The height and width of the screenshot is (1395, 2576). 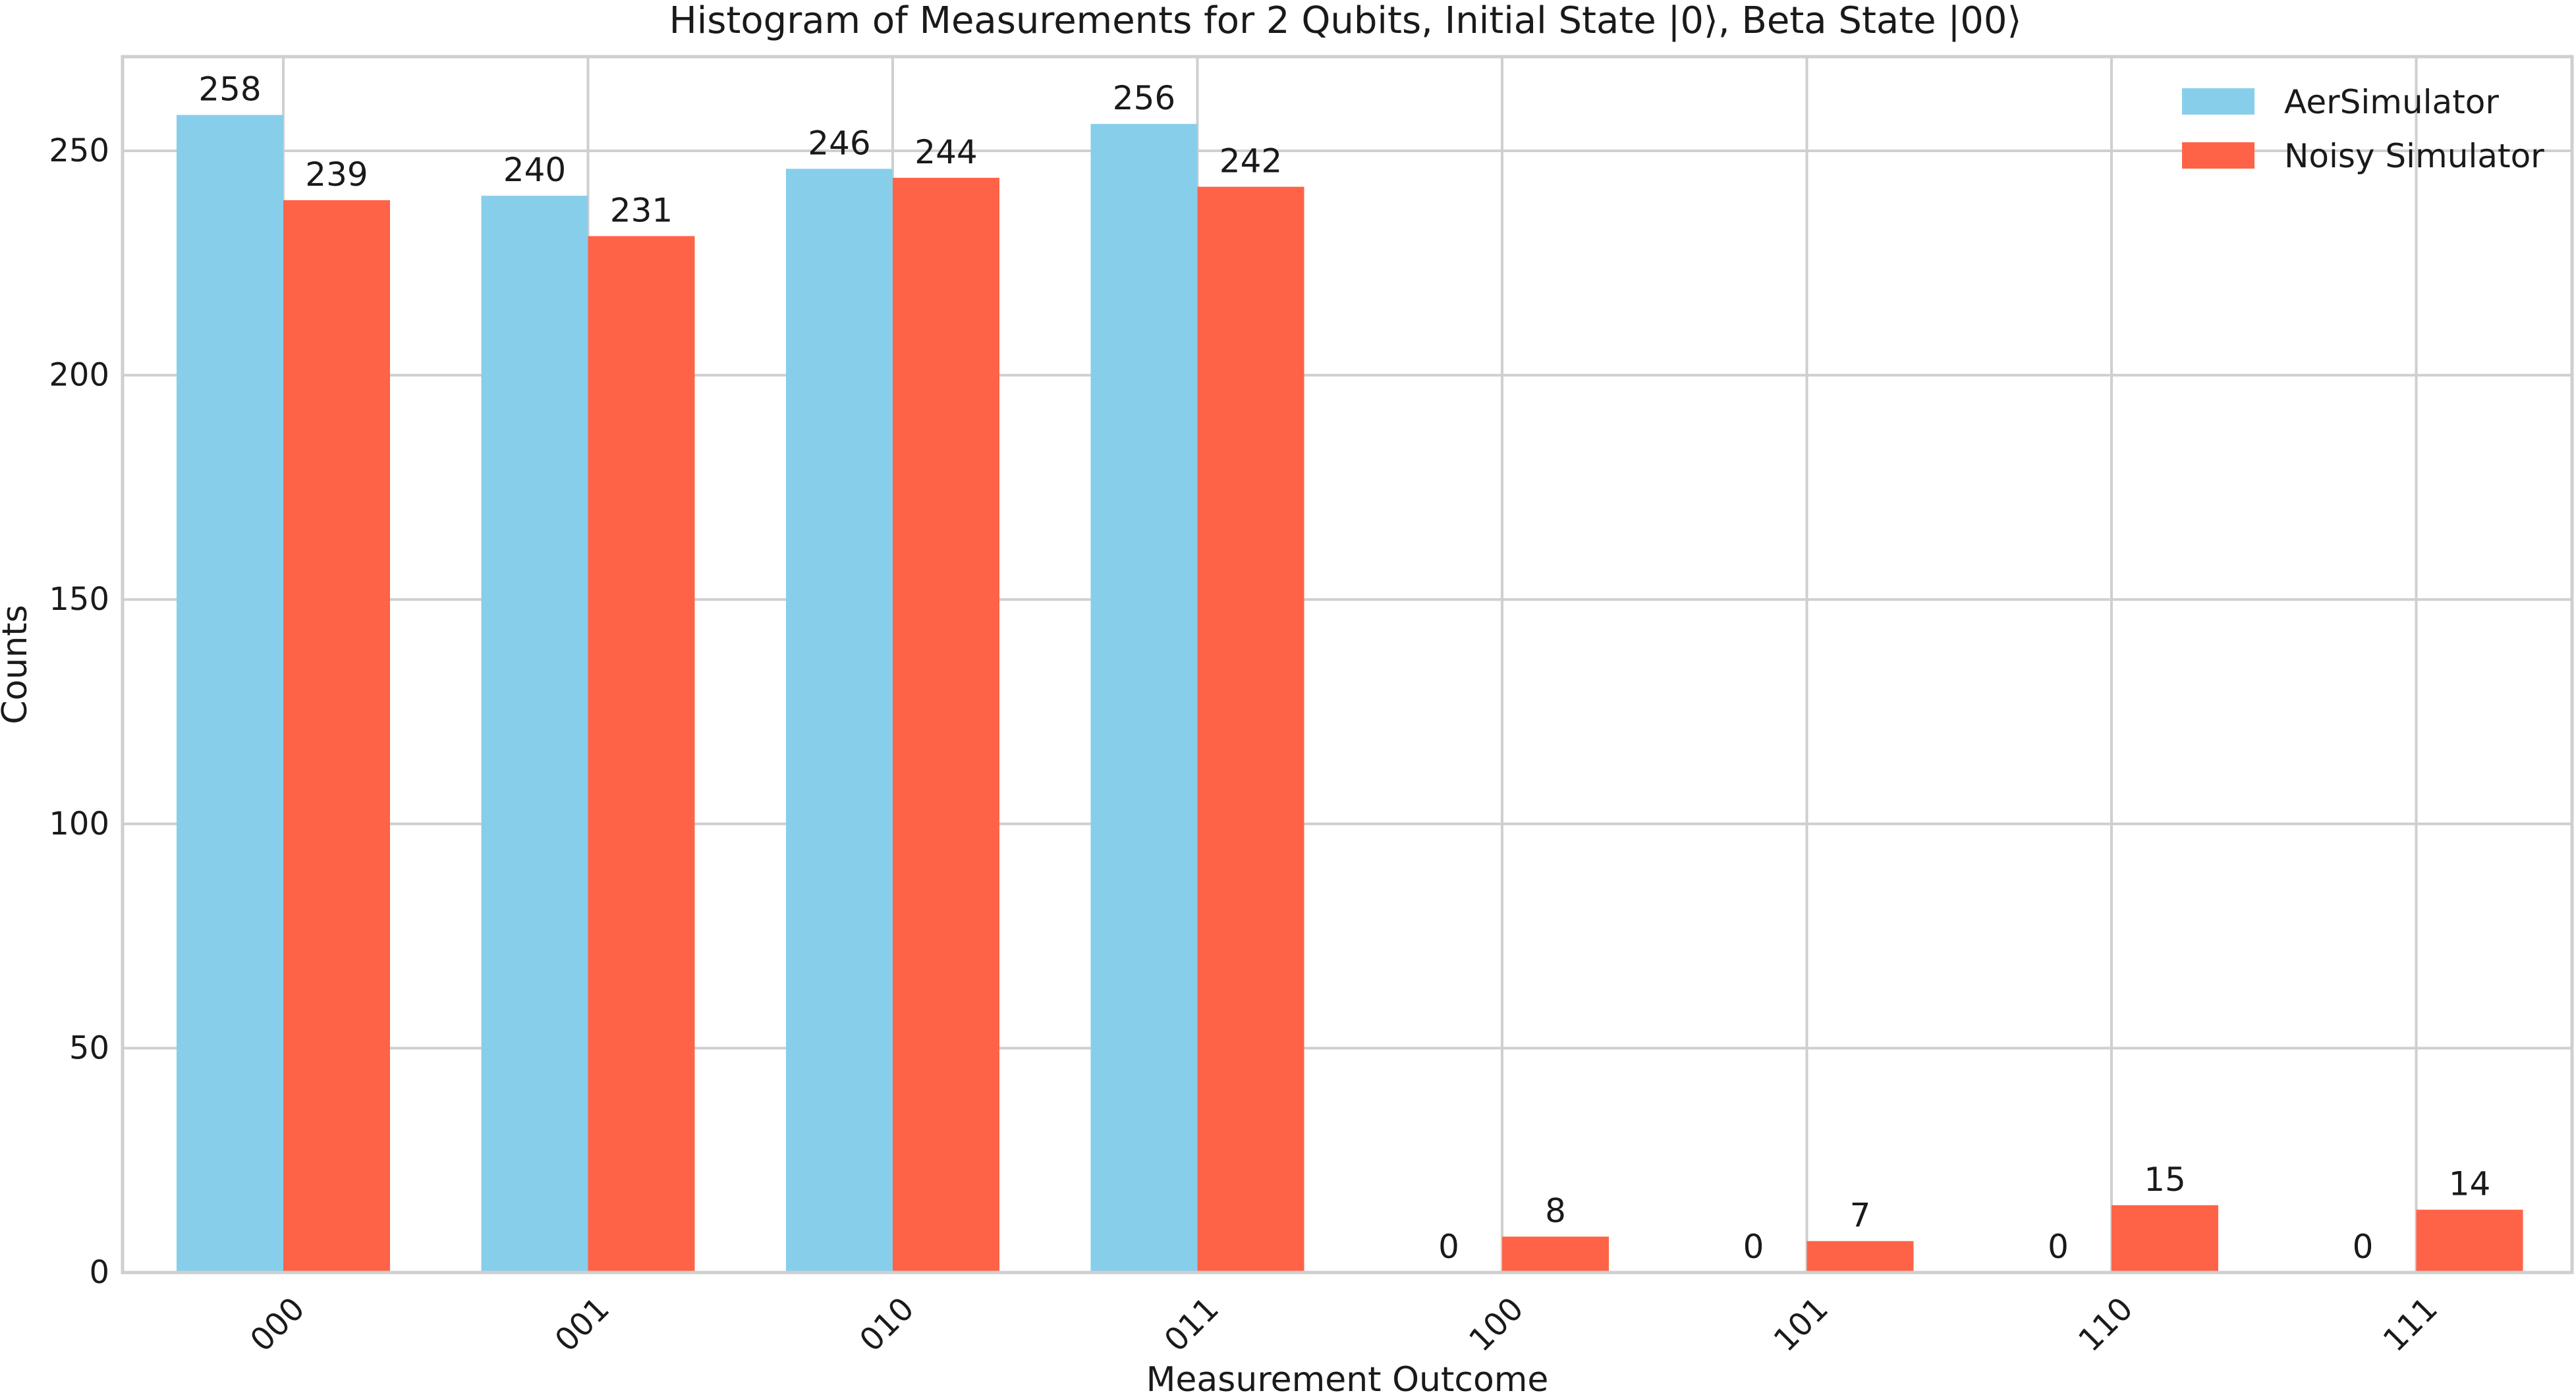 I want to click on y-tick-label: 100, so click(x=79, y=824).